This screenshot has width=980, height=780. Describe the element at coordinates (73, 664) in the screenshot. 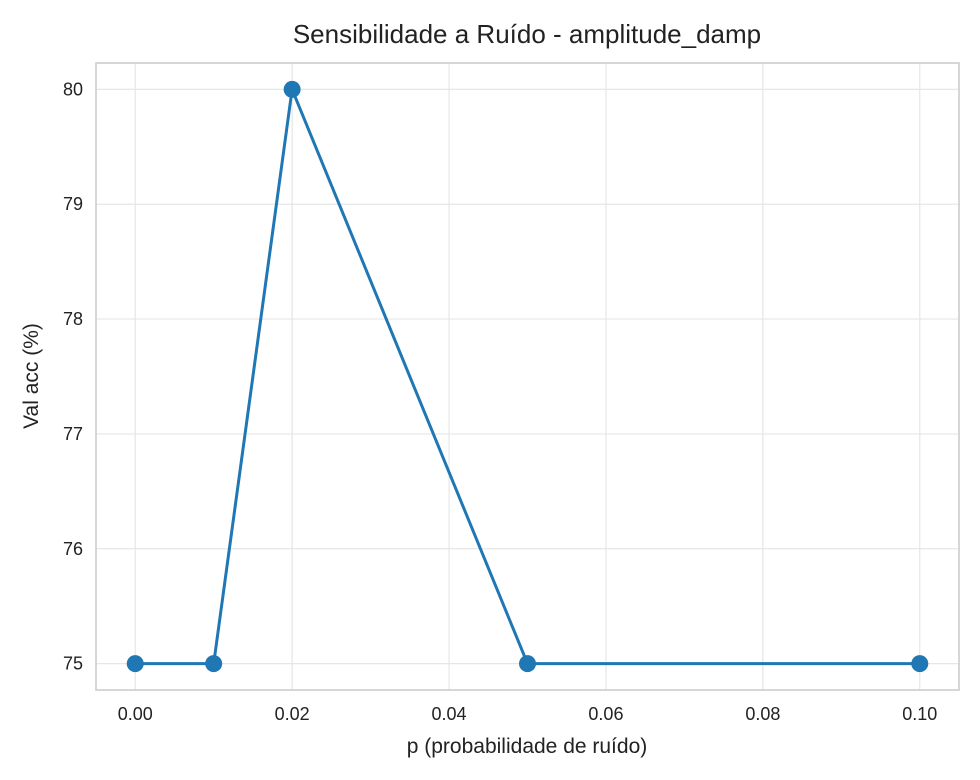

I see `y-tick-label: 75` at that location.